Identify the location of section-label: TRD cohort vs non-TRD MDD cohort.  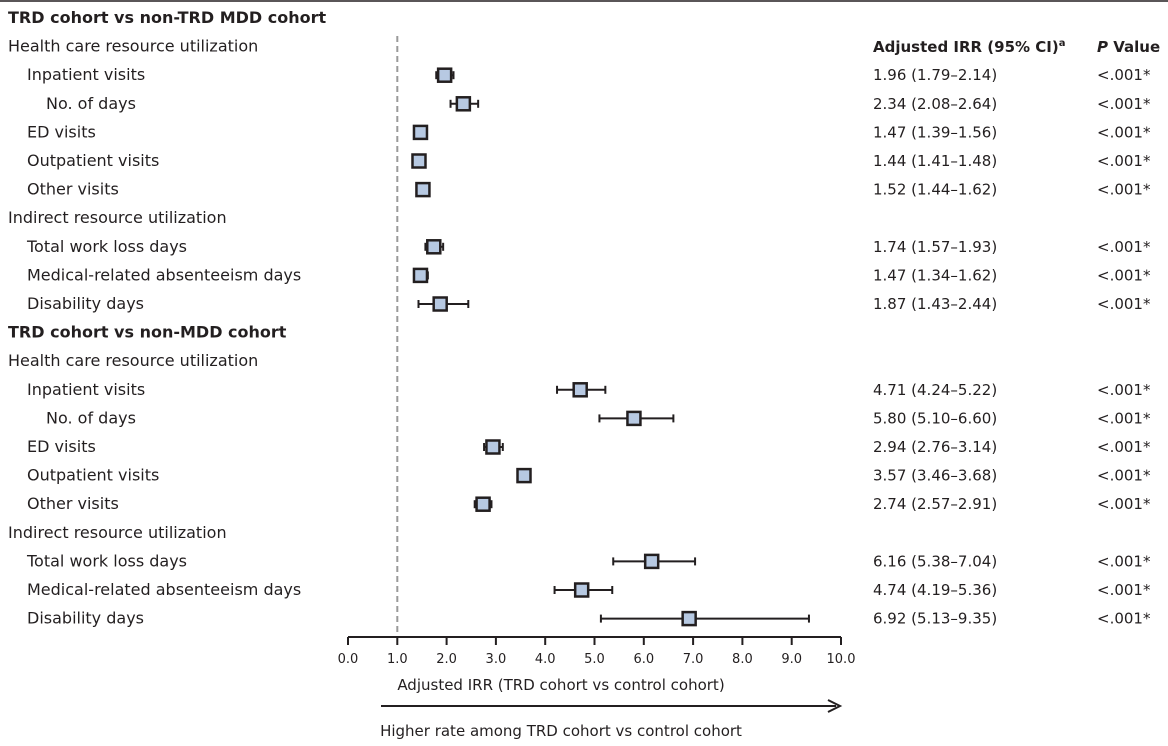
(167, 17).